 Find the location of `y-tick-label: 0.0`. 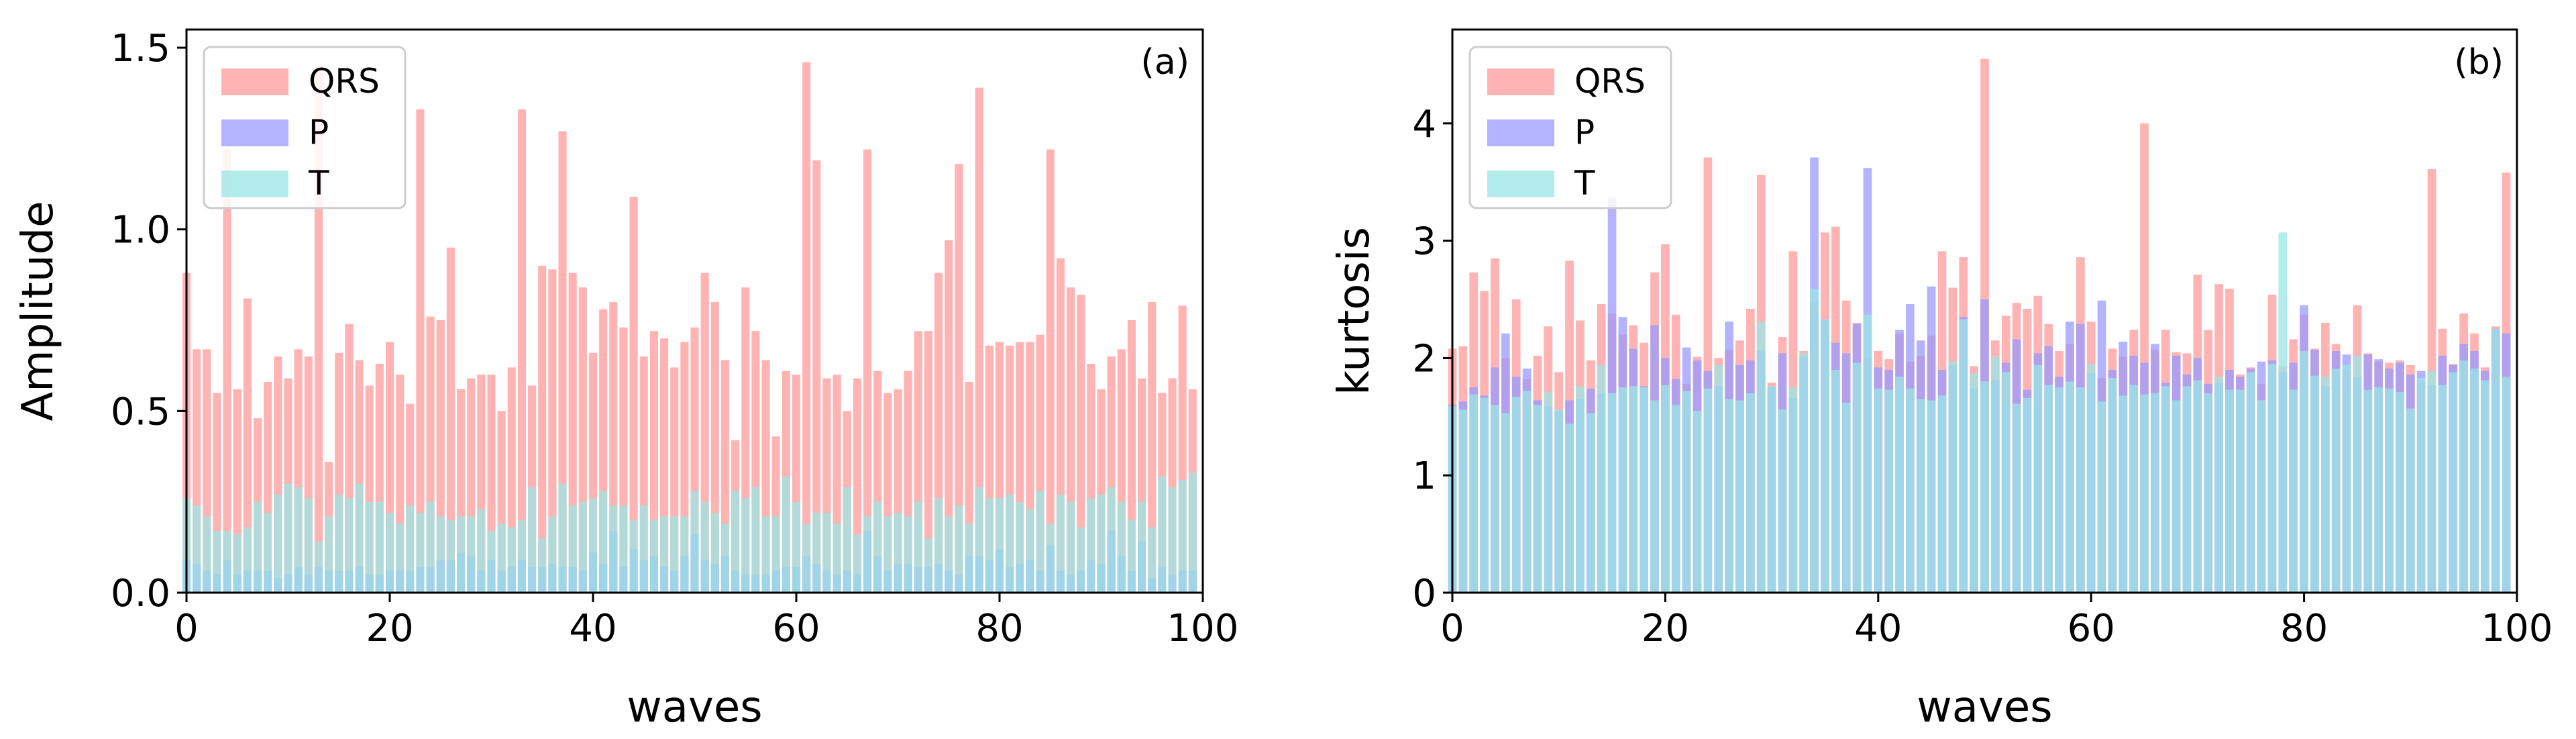

y-tick-label: 0.0 is located at coordinates (140, 593).